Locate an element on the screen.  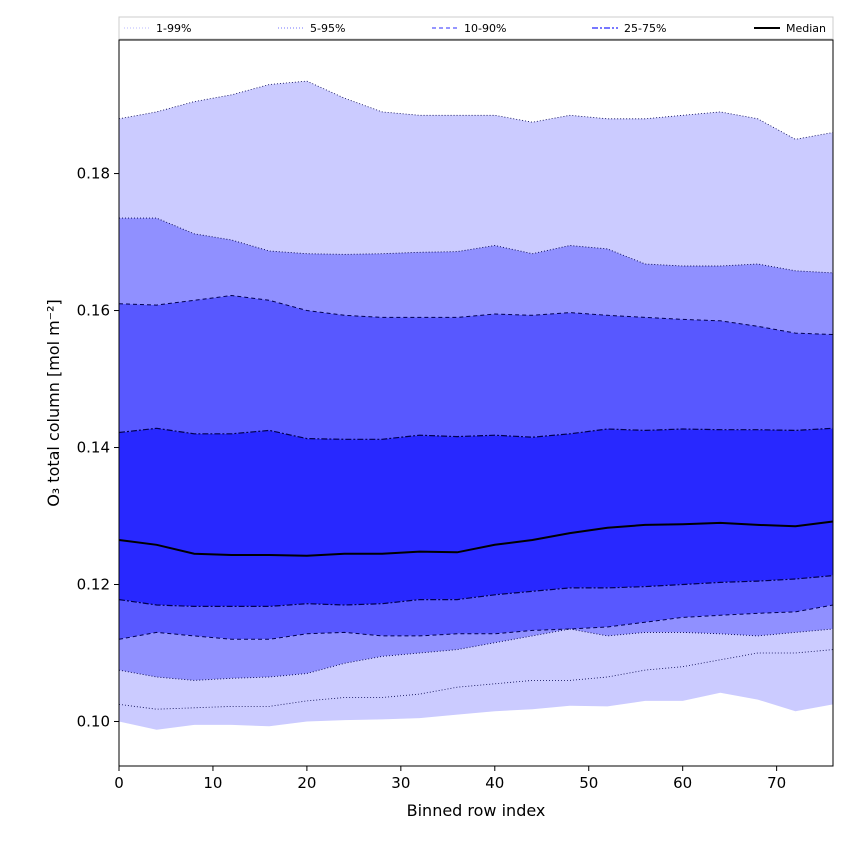
y-tick-label: 0.10 is located at coordinates (93, 721).